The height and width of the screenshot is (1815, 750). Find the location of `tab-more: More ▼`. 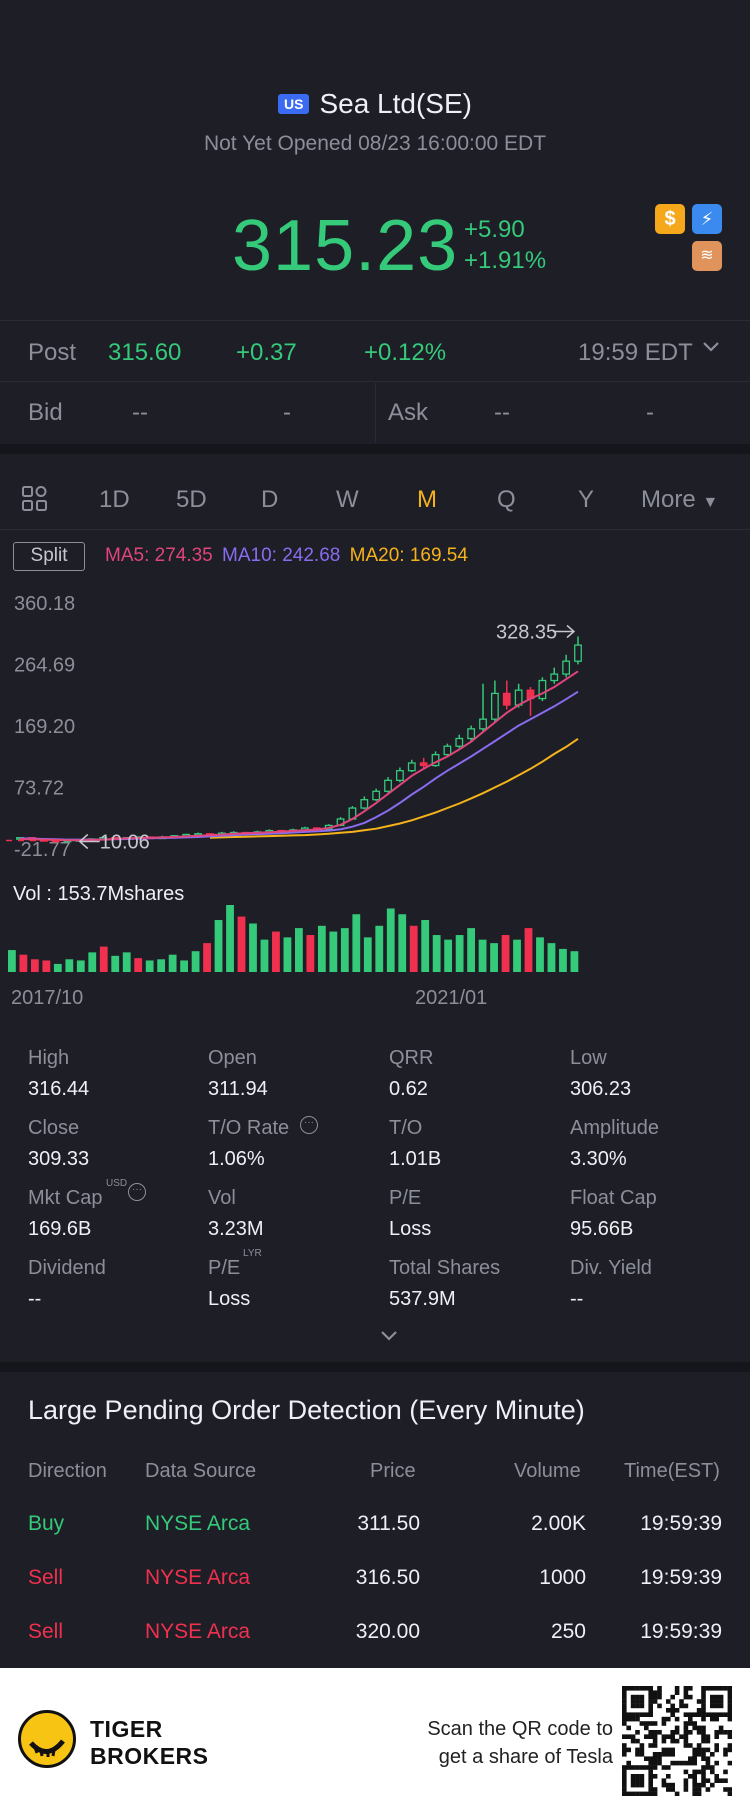

tab-more: More ▼ is located at coordinates (679, 500).